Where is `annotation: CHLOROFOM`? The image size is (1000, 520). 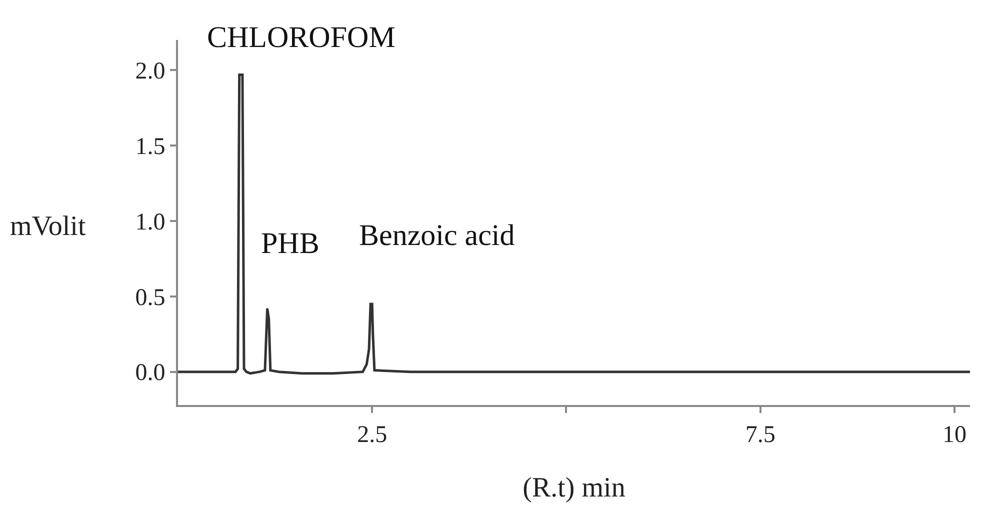 annotation: CHLOROFOM is located at coordinates (301, 37).